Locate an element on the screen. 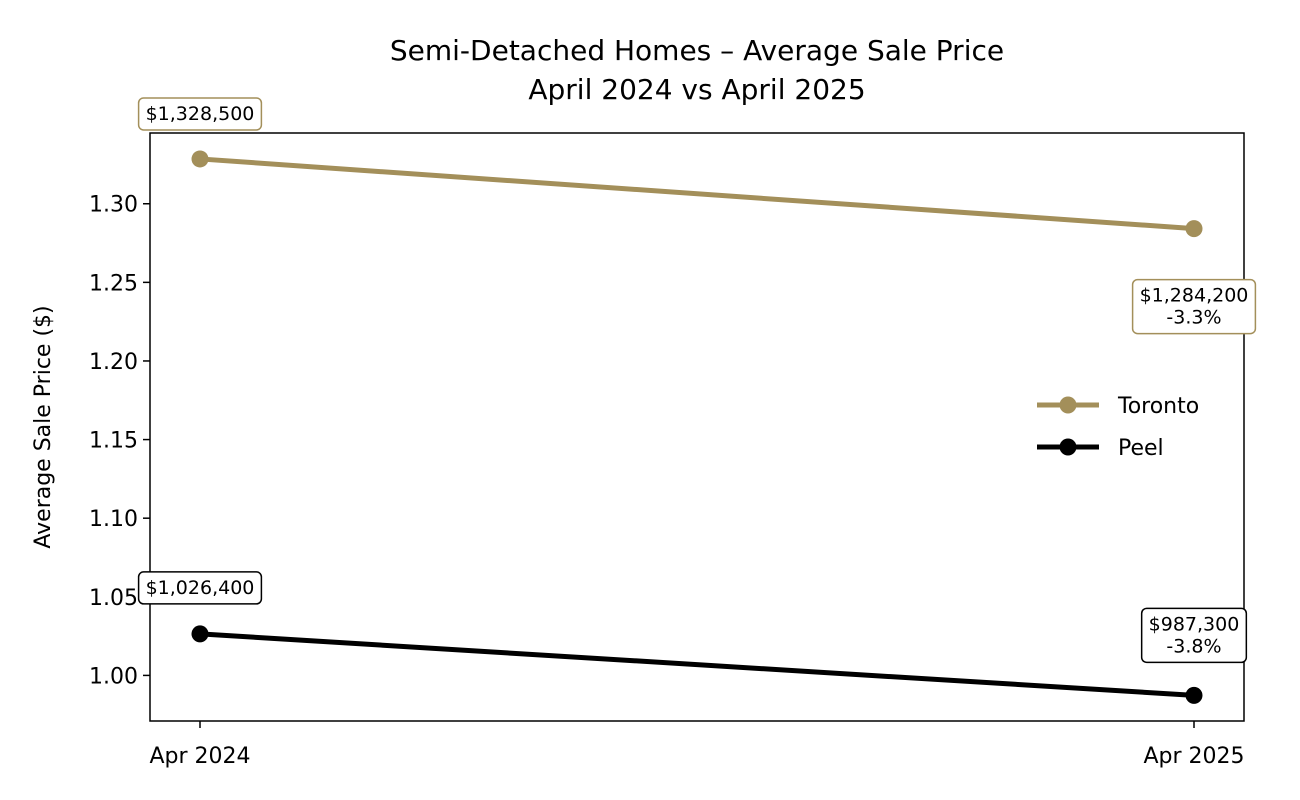 This screenshot has width=1300, height=800. y-tick-label: 1.05 is located at coordinates (113, 598).